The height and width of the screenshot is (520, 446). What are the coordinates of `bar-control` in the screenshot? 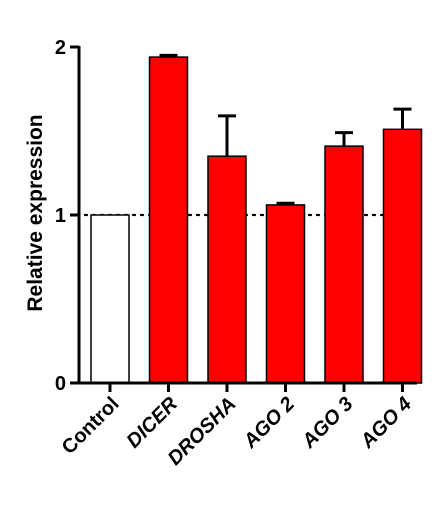 It's located at (110, 299).